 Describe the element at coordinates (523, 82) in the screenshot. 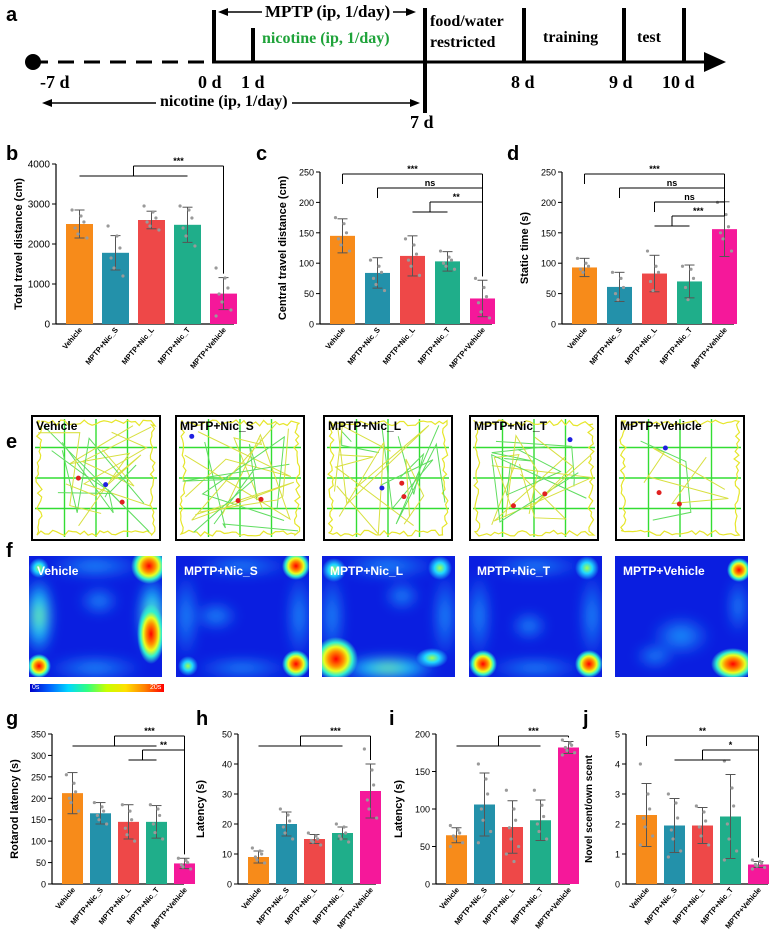

I see `day-label-8: 8 d` at that location.